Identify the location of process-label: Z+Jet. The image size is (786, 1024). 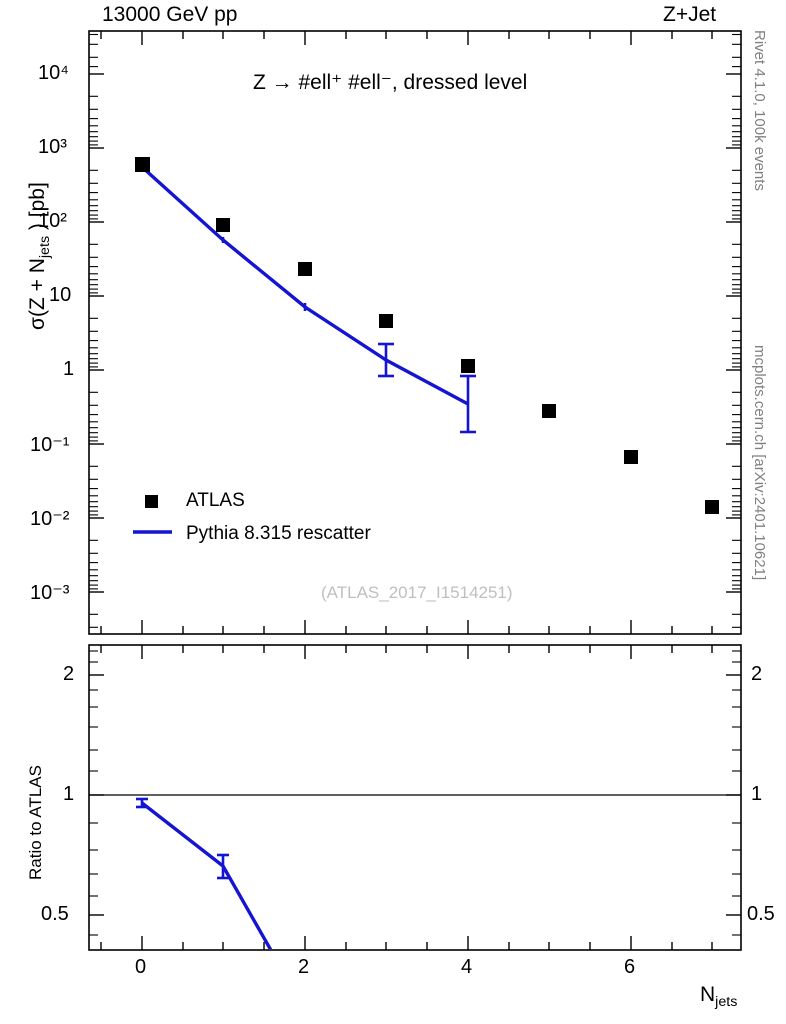
(690, 14).